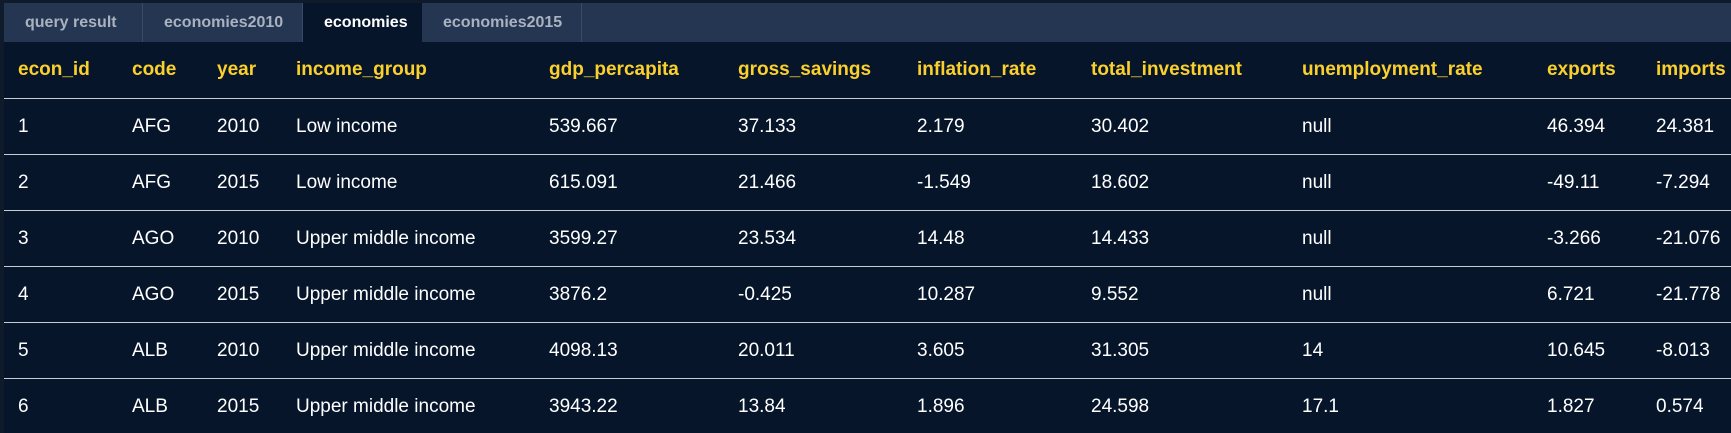 The width and height of the screenshot is (1731, 433). Describe the element at coordinates (1587, 238) in the screenshot. I see `table-cell: -3.266` at that location.